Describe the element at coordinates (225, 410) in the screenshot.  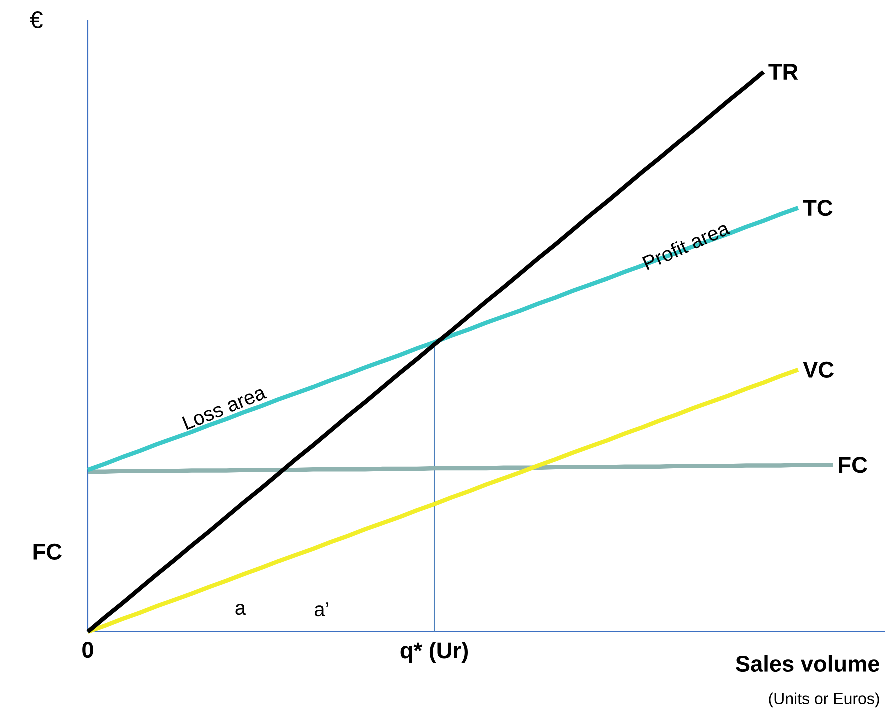
I see `annotation: Loss area` at that location.